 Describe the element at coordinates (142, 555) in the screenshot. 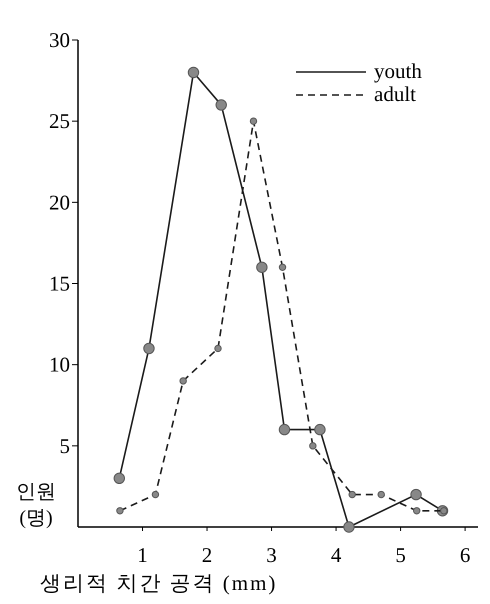

I see `x-tick-label: 1` at that location.